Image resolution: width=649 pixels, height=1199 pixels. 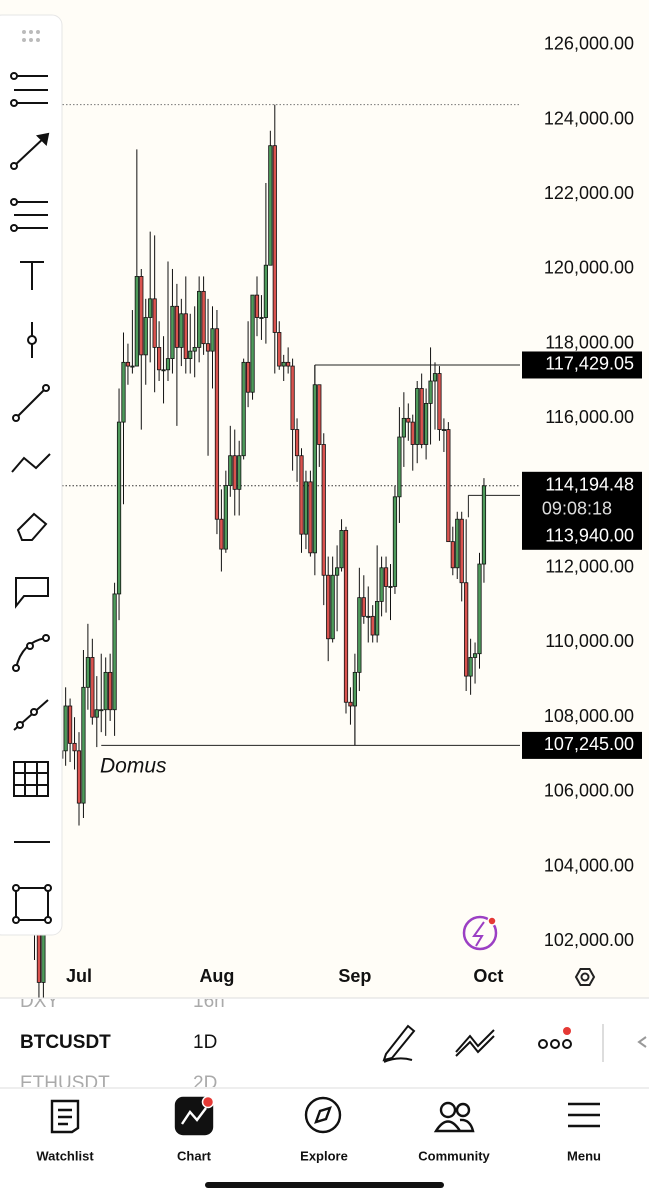 I want to click on y-tick-label: 120,000.00, so click(x=589, y=268).